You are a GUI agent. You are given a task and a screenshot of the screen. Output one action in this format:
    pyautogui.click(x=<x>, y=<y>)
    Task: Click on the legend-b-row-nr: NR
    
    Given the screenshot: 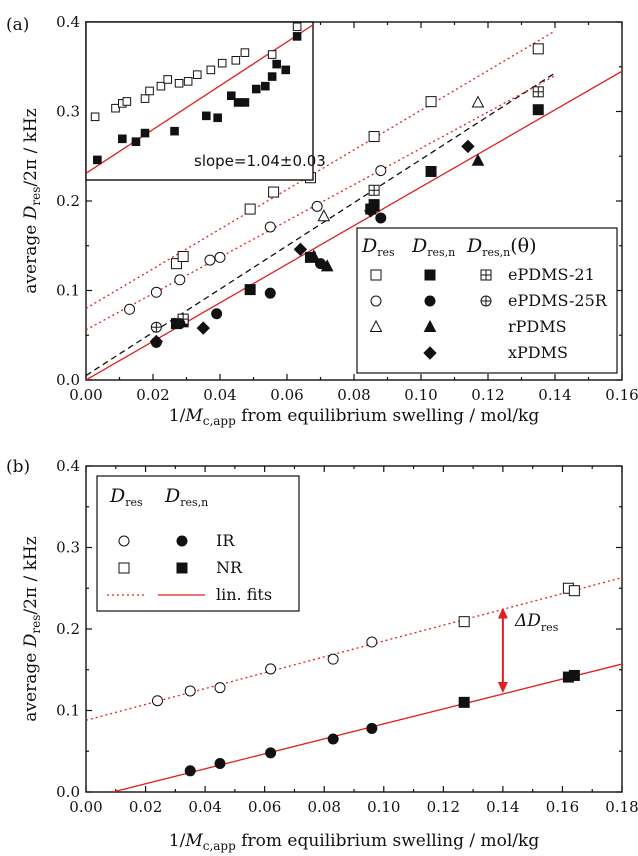 What is the action you would take?
    pyautogui.click(x=229, y=567)
    